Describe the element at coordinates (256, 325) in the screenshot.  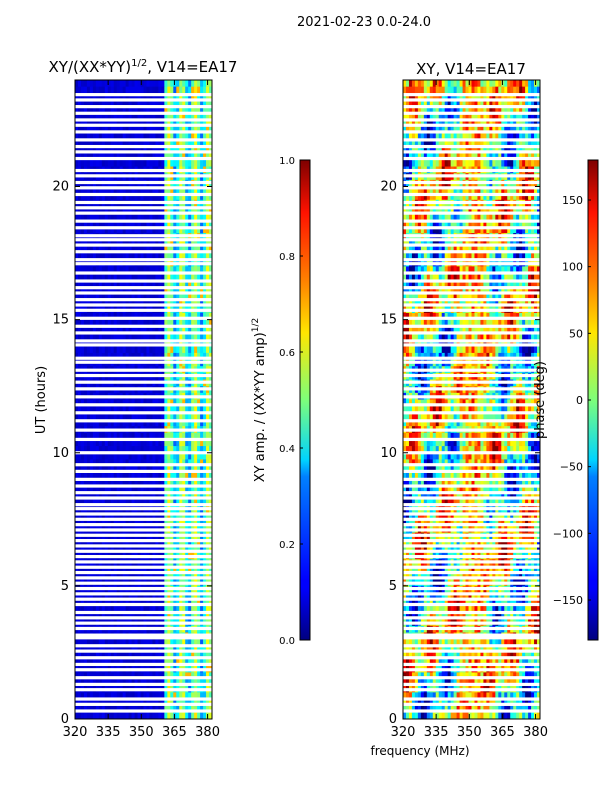
I see `amplitude-colorbar-label-sup: 1/2` at that location.